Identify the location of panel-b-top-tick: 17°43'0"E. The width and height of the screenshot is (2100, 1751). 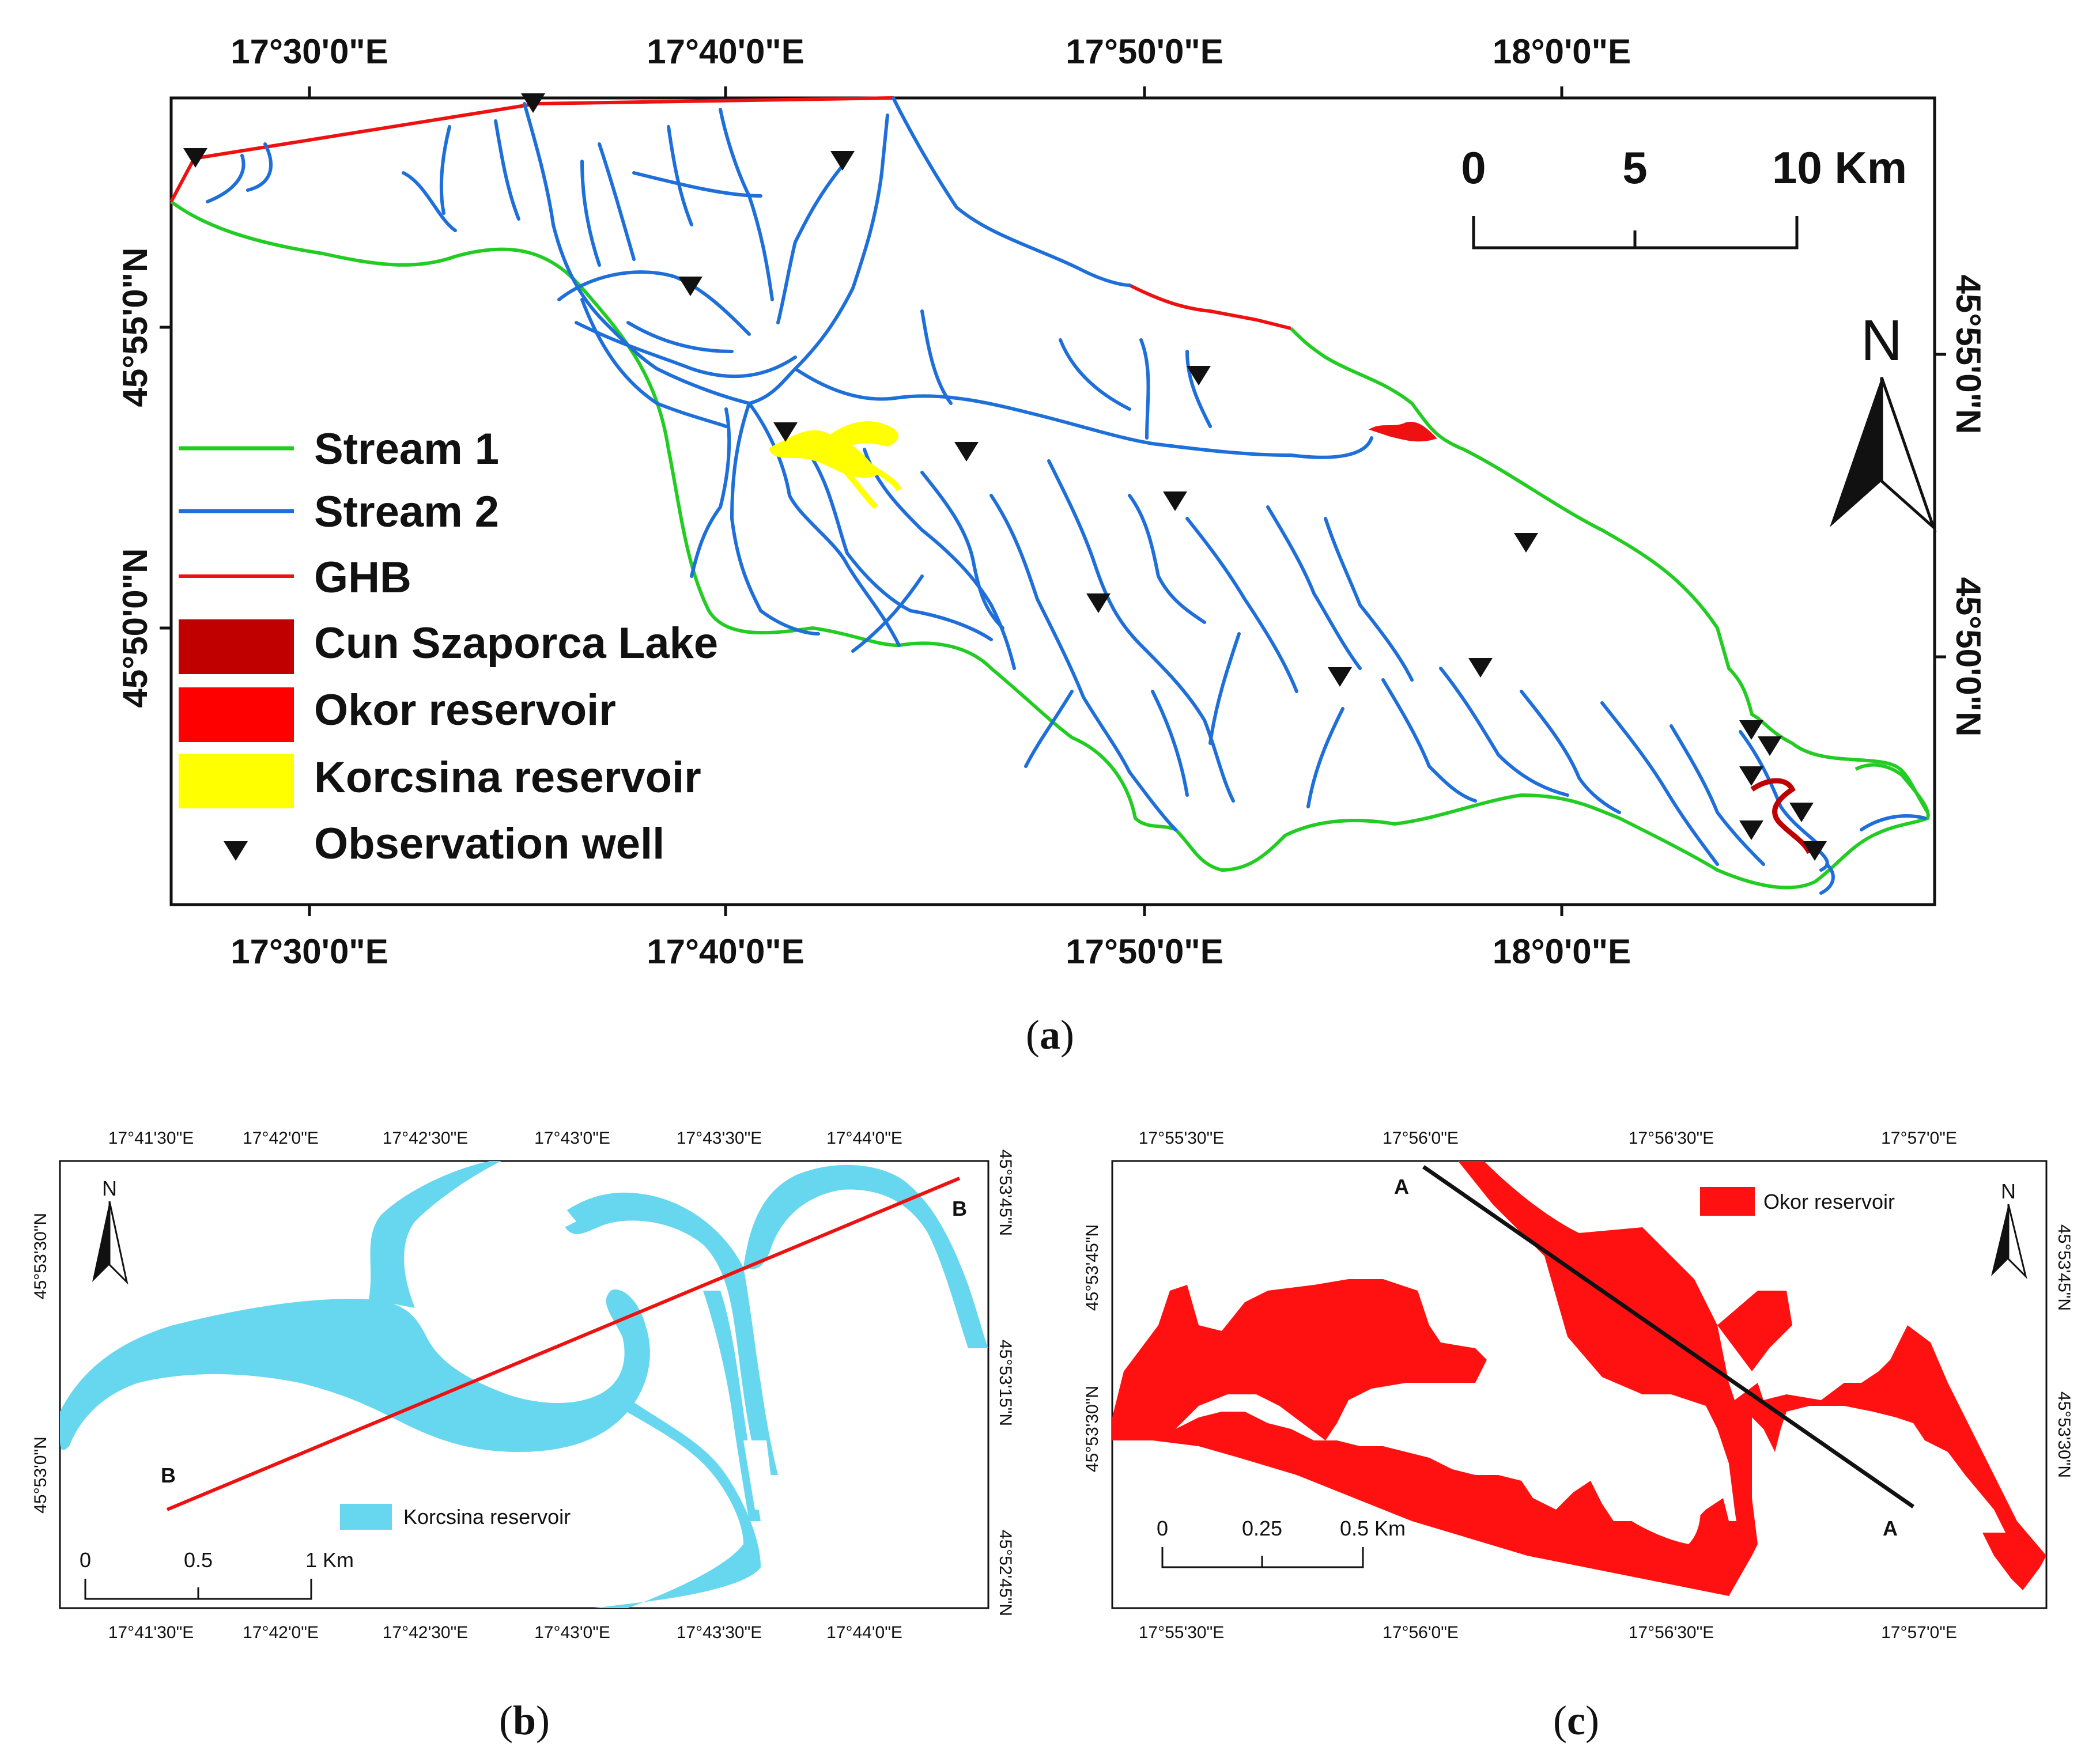
(572, 1138).